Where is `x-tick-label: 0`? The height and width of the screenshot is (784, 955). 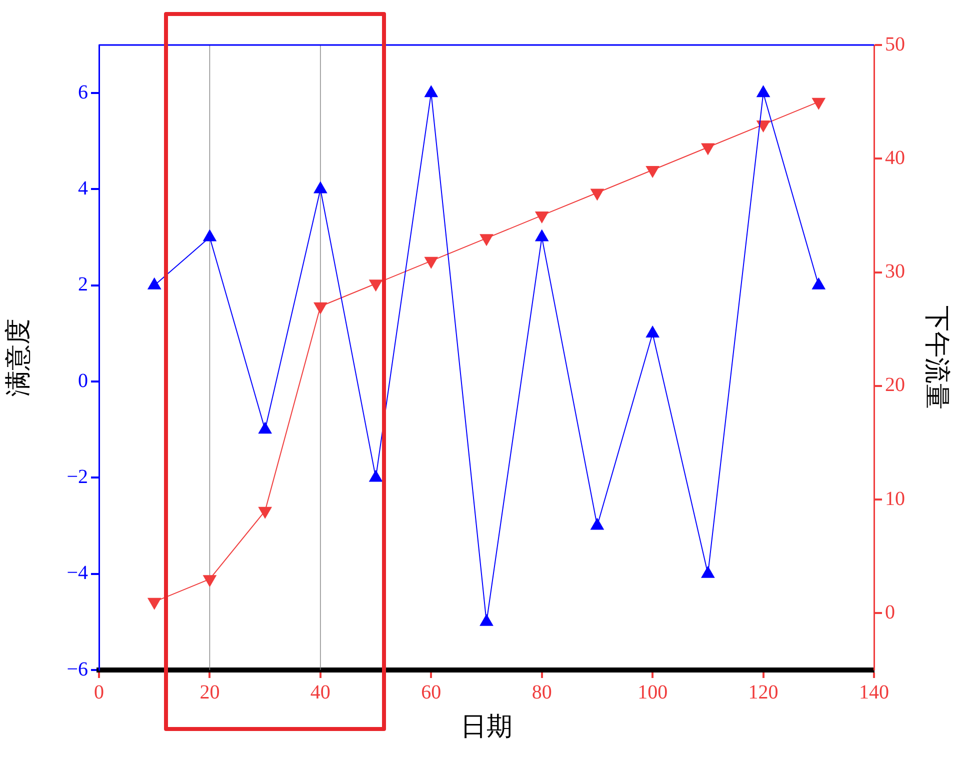
x-tick-label: 0 is located at coordinates (99, 692).